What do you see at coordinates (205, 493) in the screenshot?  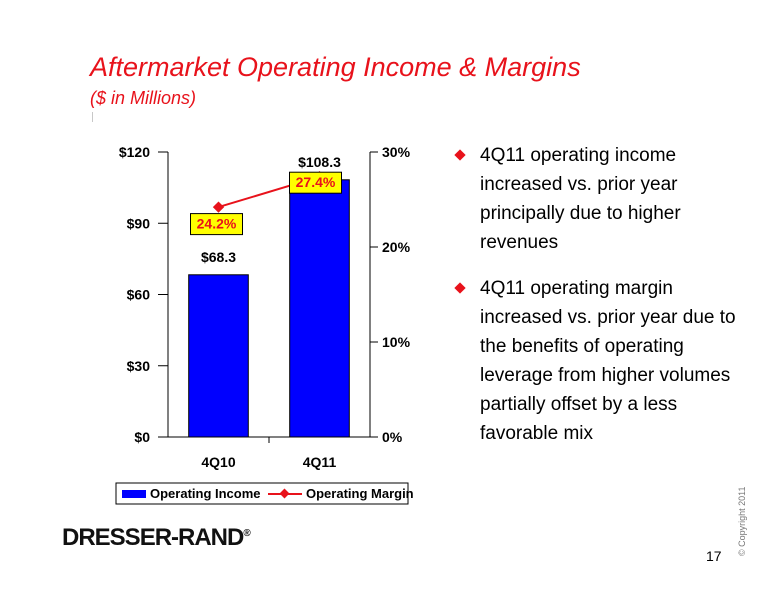 I see `legend-label: Operating Income` at bounding box center [205, 493].